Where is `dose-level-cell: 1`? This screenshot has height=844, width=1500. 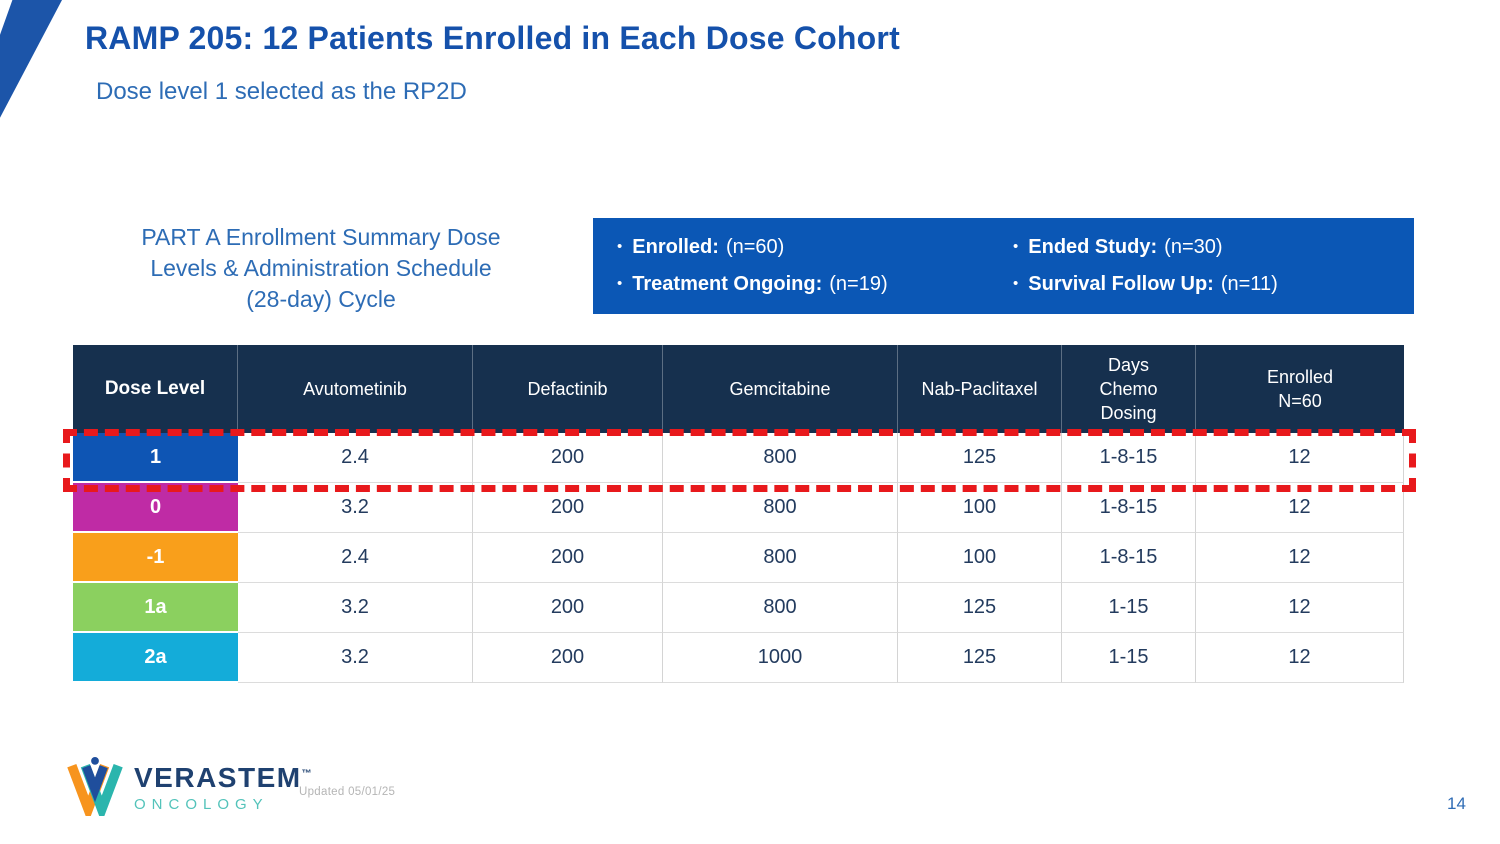
dose-level-cell: 1 is located at coordinates (155, 458).